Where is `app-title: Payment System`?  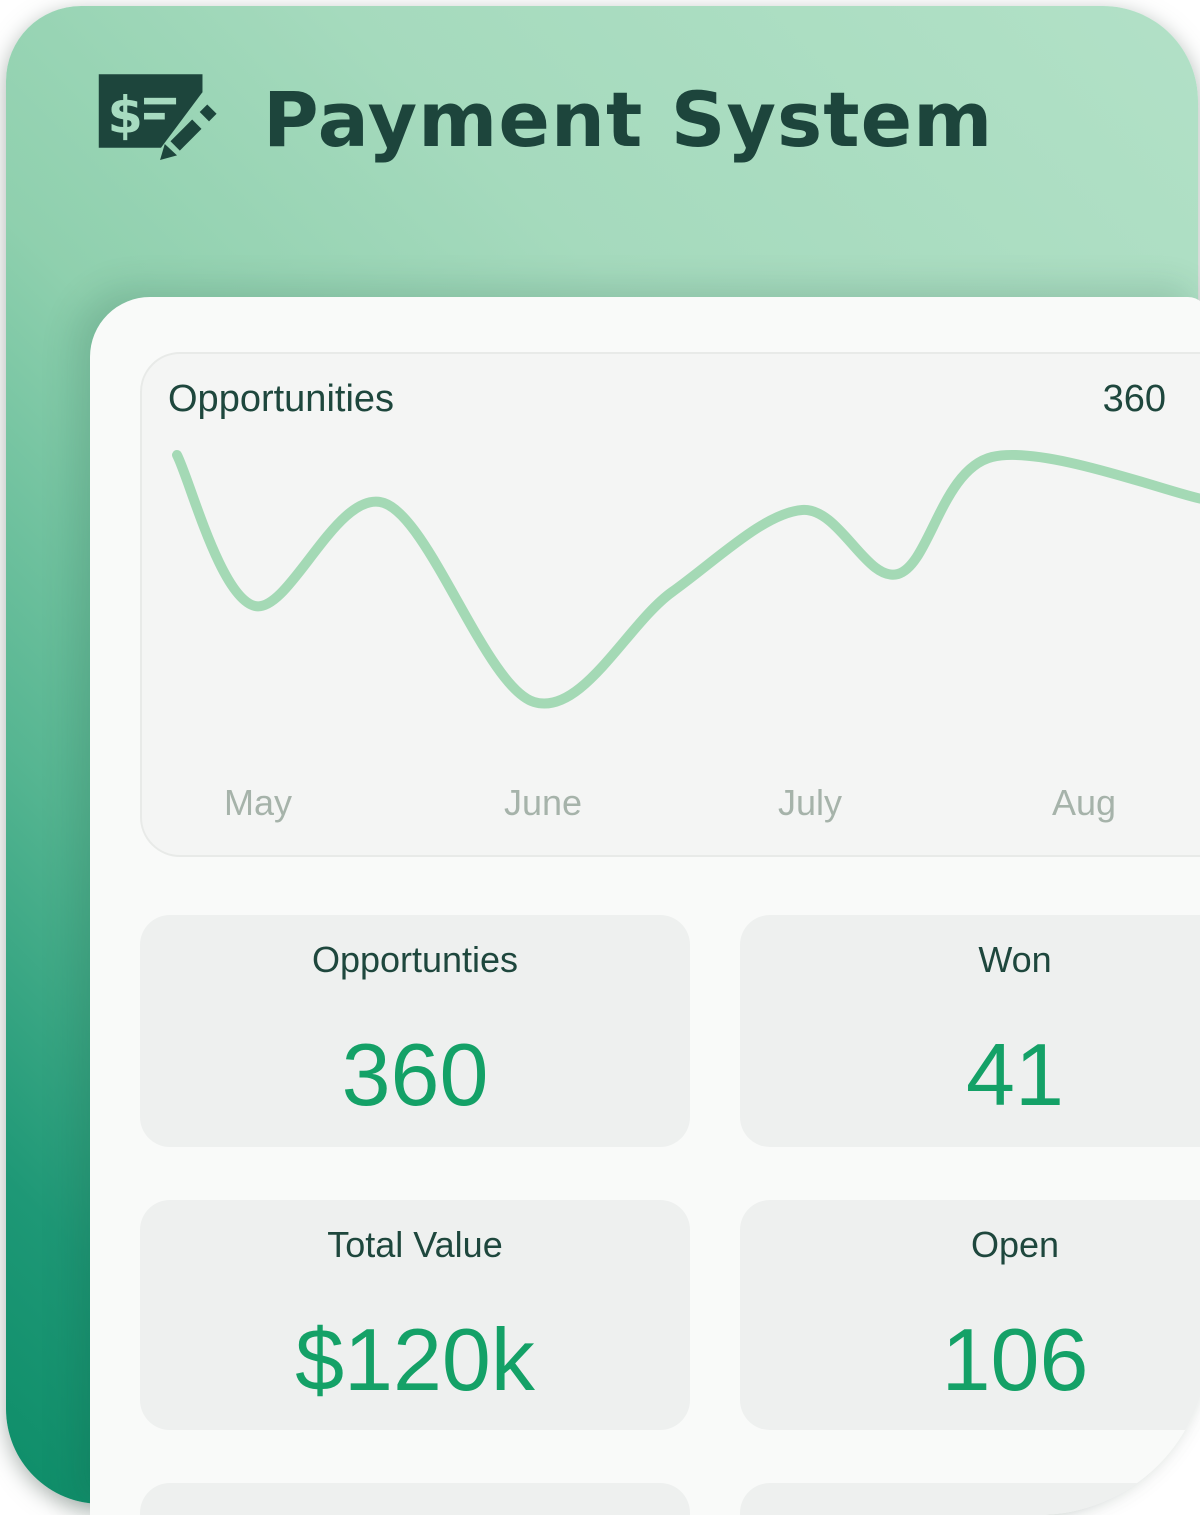 app-title: Payment System is located at coordinates (628, 119).